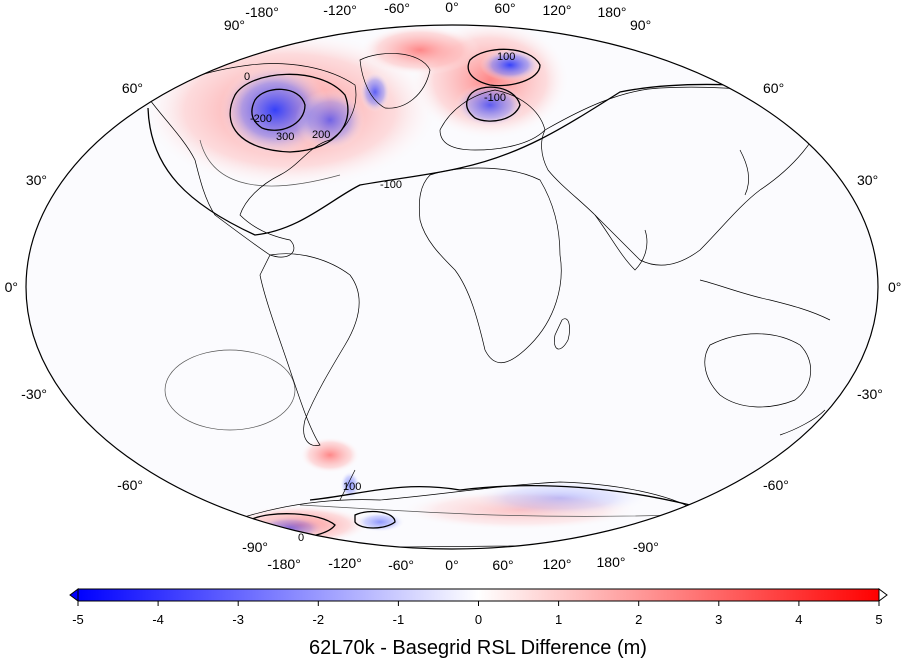 Image resolution: width=905 pixels, height=660 pixels. I want to click on colorbar-tick-label: 3, so click(718, 619).